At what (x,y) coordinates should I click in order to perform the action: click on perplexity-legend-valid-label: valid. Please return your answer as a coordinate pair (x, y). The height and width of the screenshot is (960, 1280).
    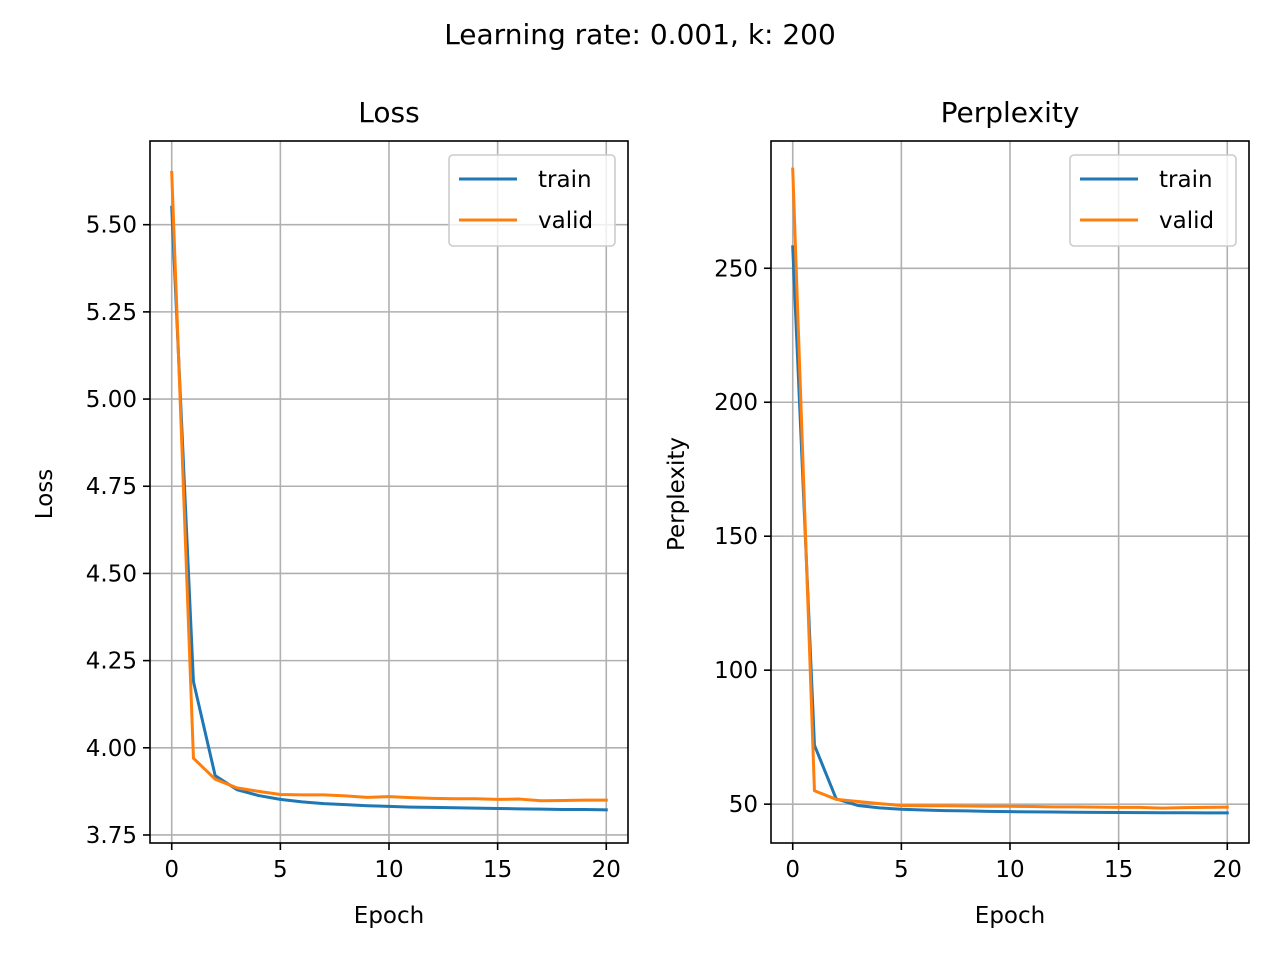
    Looking at the image, I should click on (1186, 221).